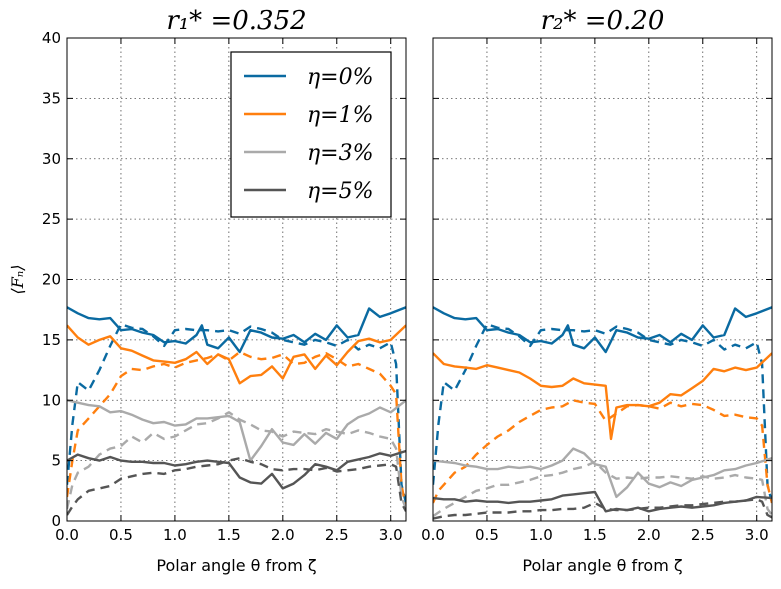 This screenshot has height=589, width=781. What do you see at coordinates (340, 115) in the screenshot?
I see `legend-label: η=1%` at bounding box center [340, 115].